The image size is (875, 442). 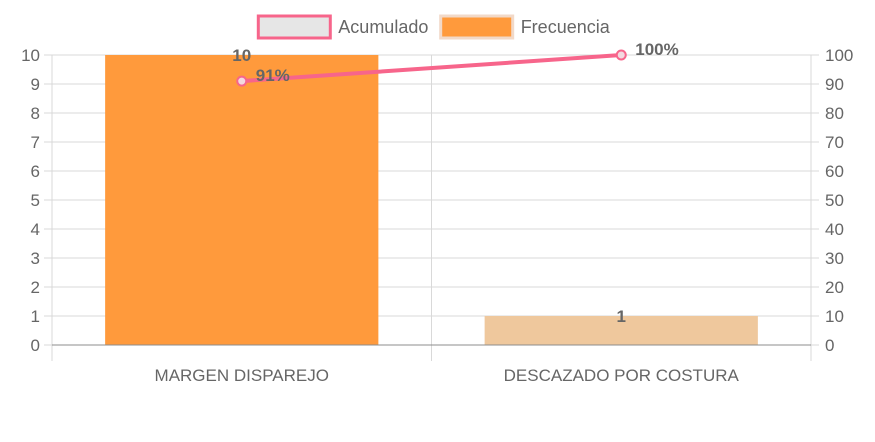 What do you see at coordinates (834, 113) in the screenshot?
I see `y-right-tick-label: 80` at bounding box center [834, 113].